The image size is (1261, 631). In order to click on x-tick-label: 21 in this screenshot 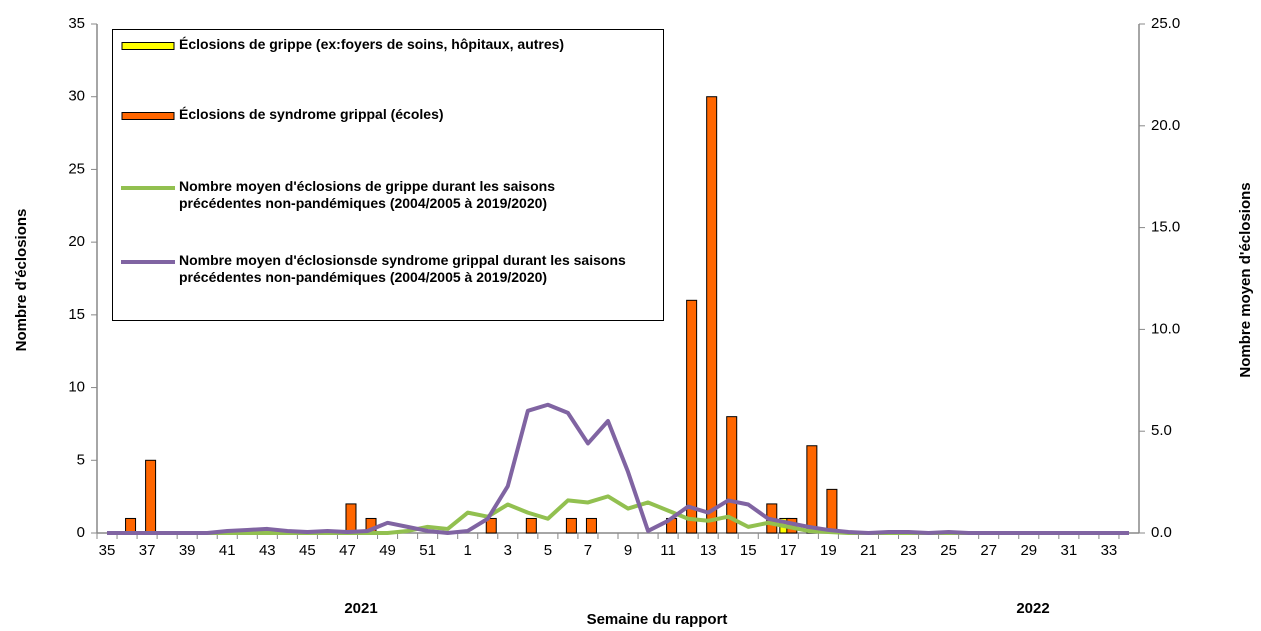, I will do `click(868, 550)`.